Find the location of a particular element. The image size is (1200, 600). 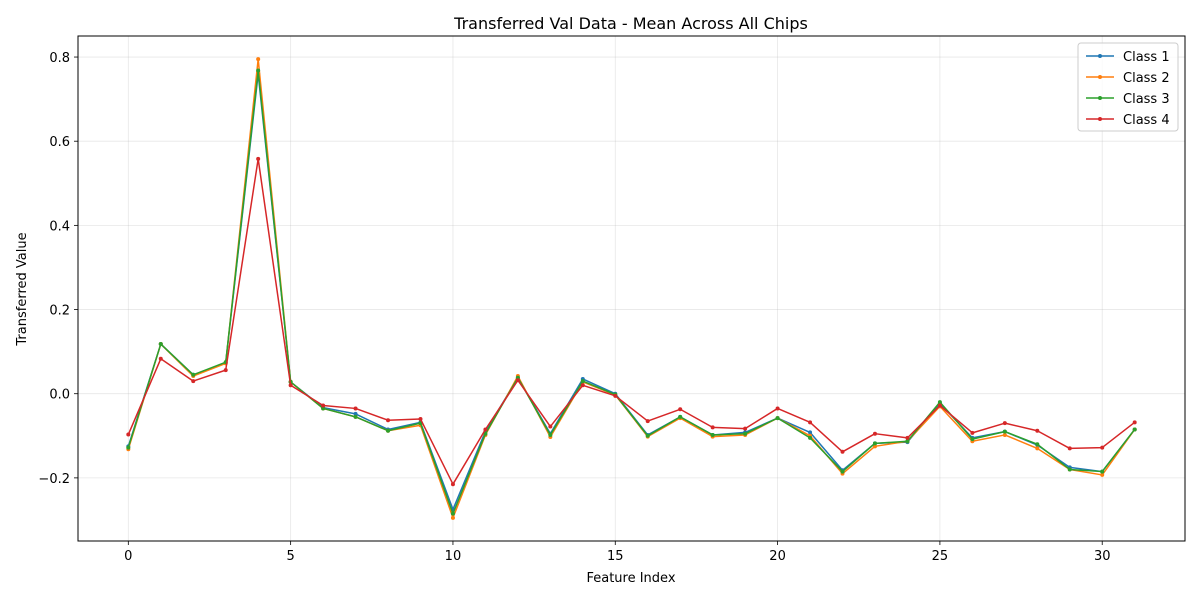

x-tick-label: 20 is located at coordinates (777, 556).